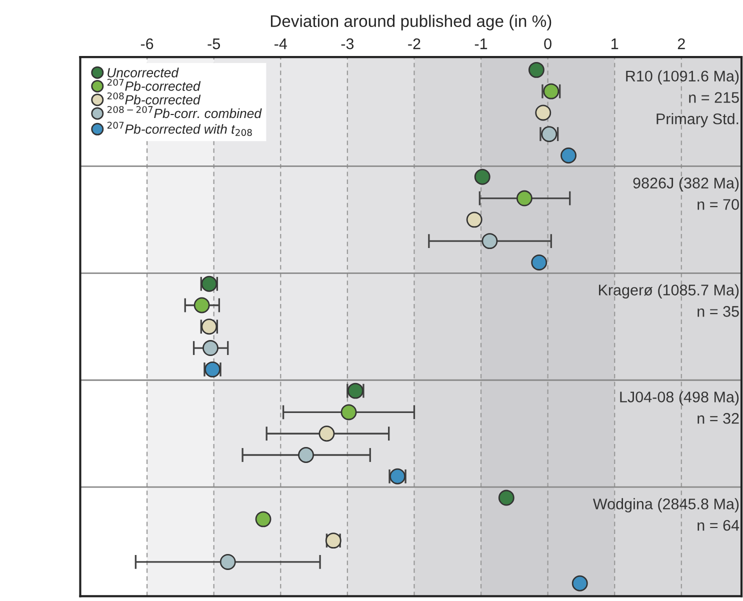  I want to click on y-tick-label: n = 70, so click(718, 204).